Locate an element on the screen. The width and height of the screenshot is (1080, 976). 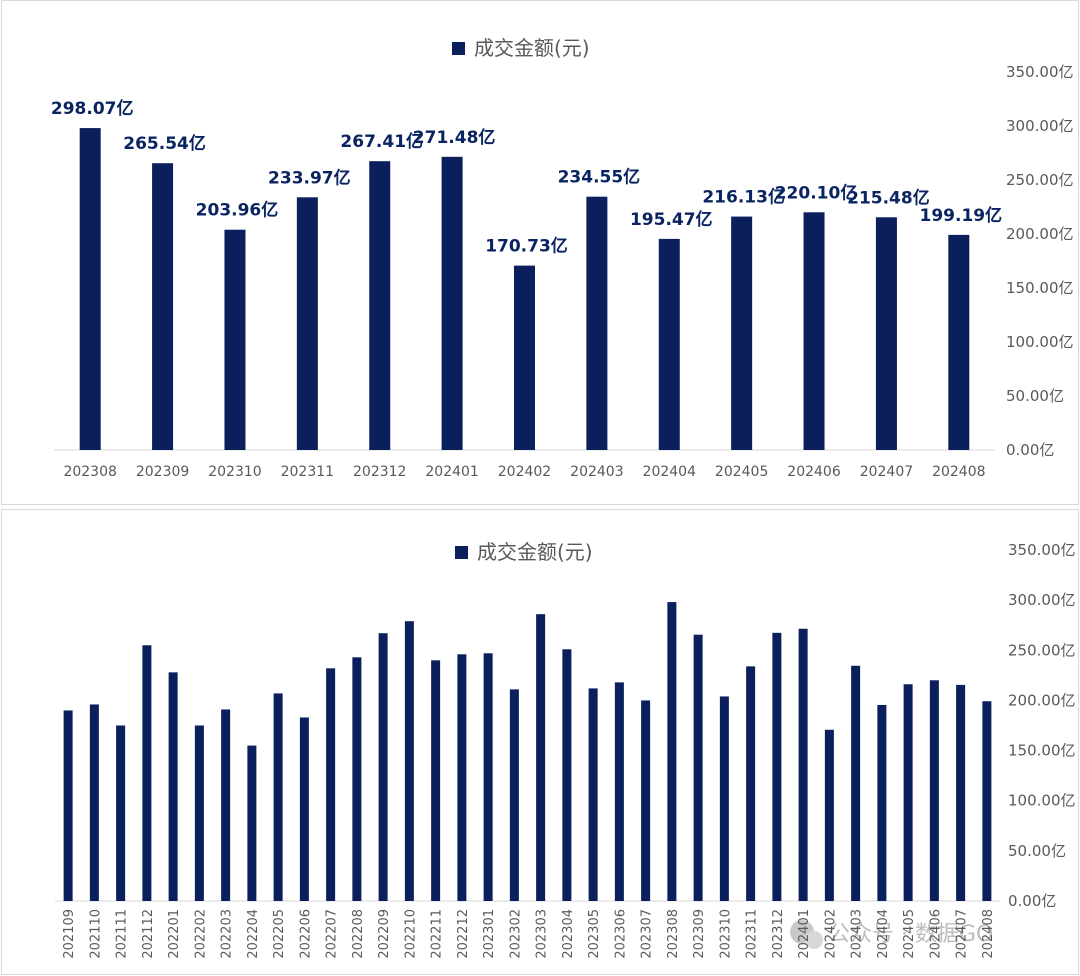
x-tick-label: 202312 is located at coordinates (778, 934).